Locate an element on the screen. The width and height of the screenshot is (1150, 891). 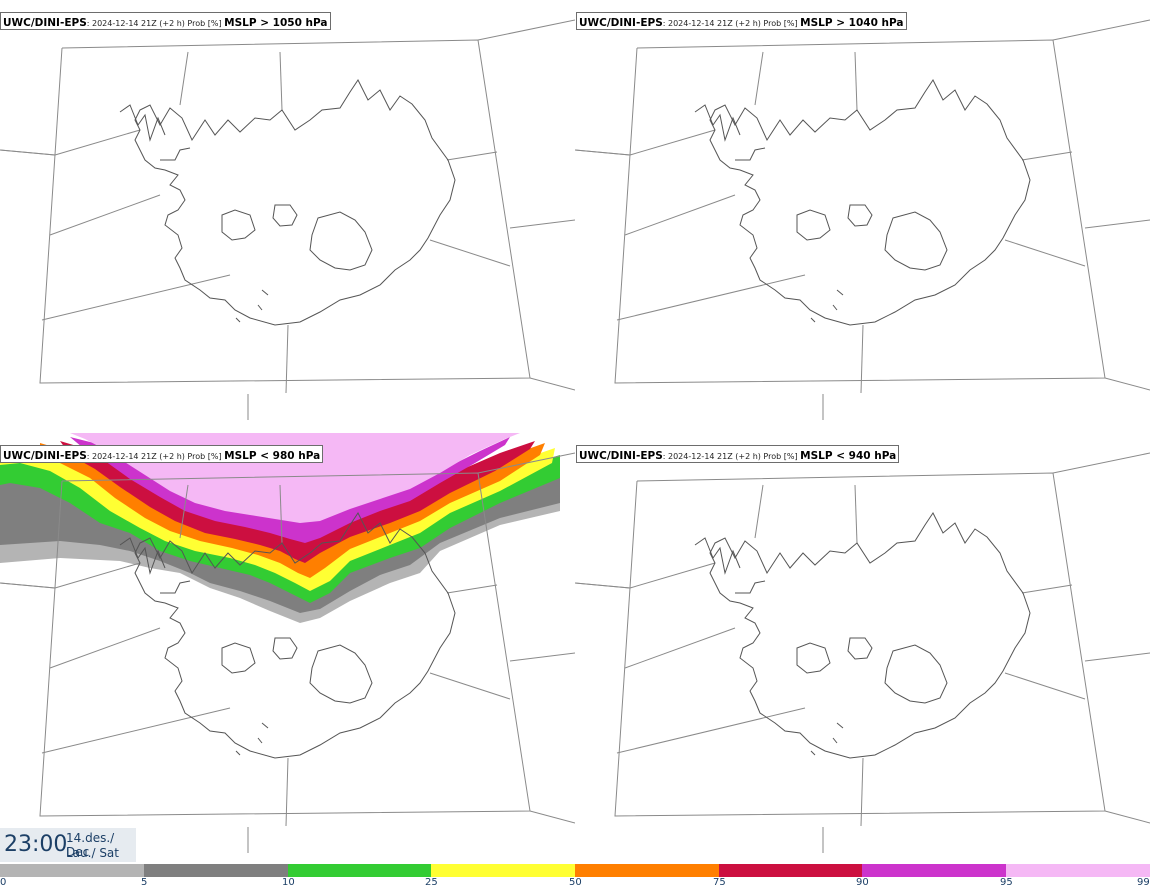
valid-time-clock: 23:00 is located at coordinates (36, 844).